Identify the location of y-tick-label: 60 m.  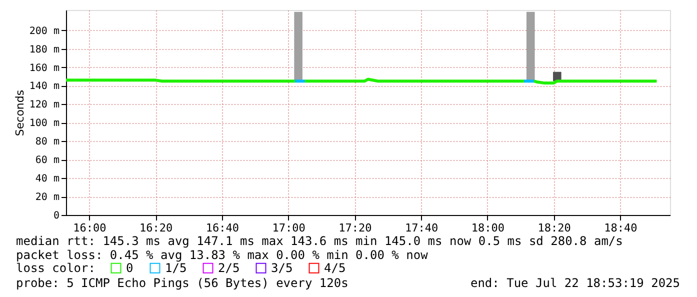
(47, 160).